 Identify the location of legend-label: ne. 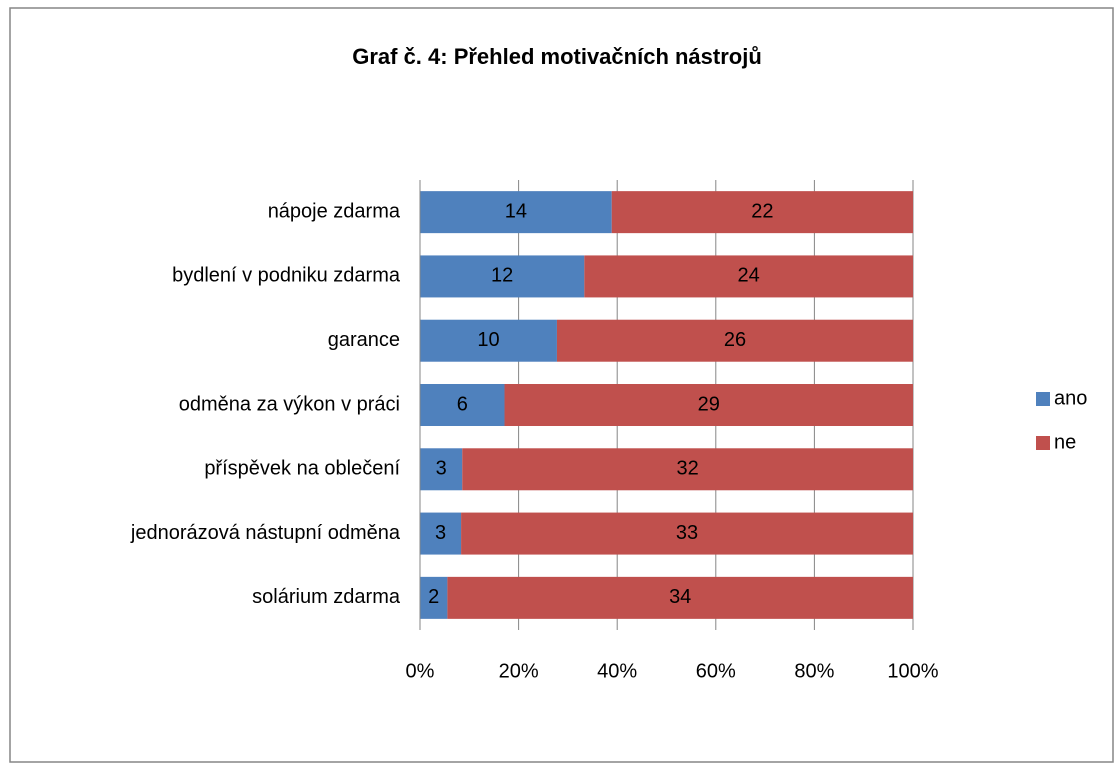
(1065, 442).